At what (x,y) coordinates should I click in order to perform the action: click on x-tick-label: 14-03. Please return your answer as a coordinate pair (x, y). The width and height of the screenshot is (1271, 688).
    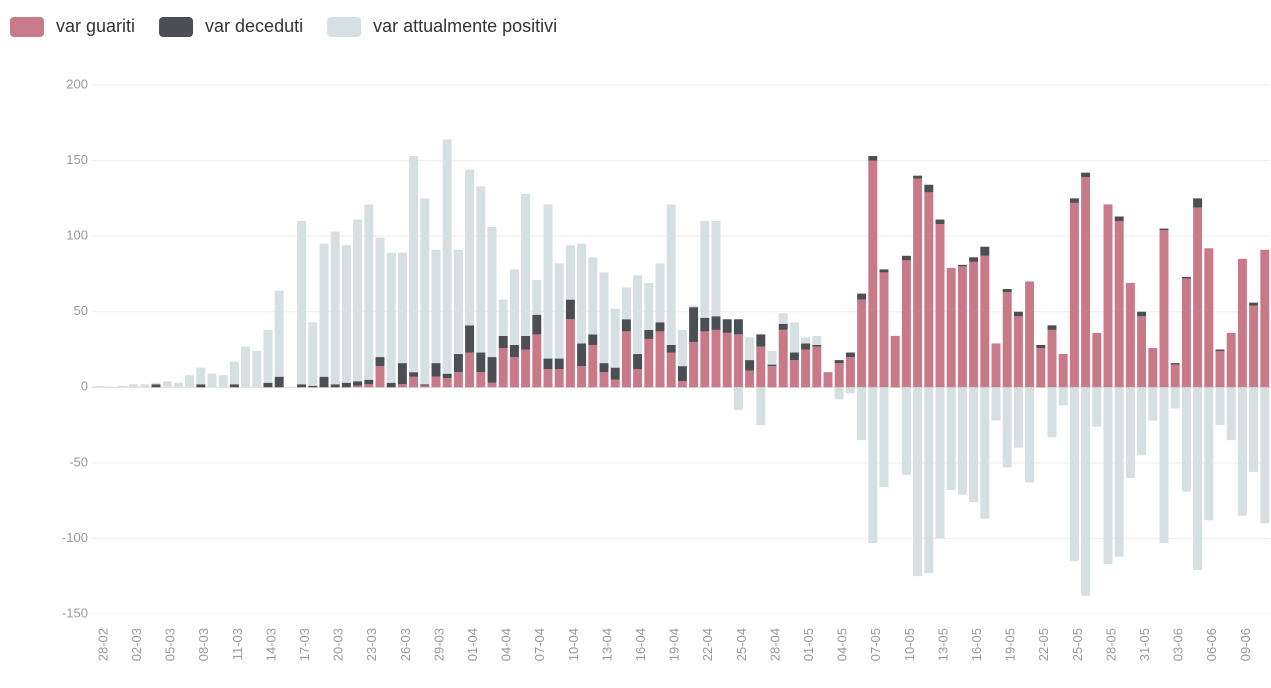
    Looking at the image, I should click on (270, 644).